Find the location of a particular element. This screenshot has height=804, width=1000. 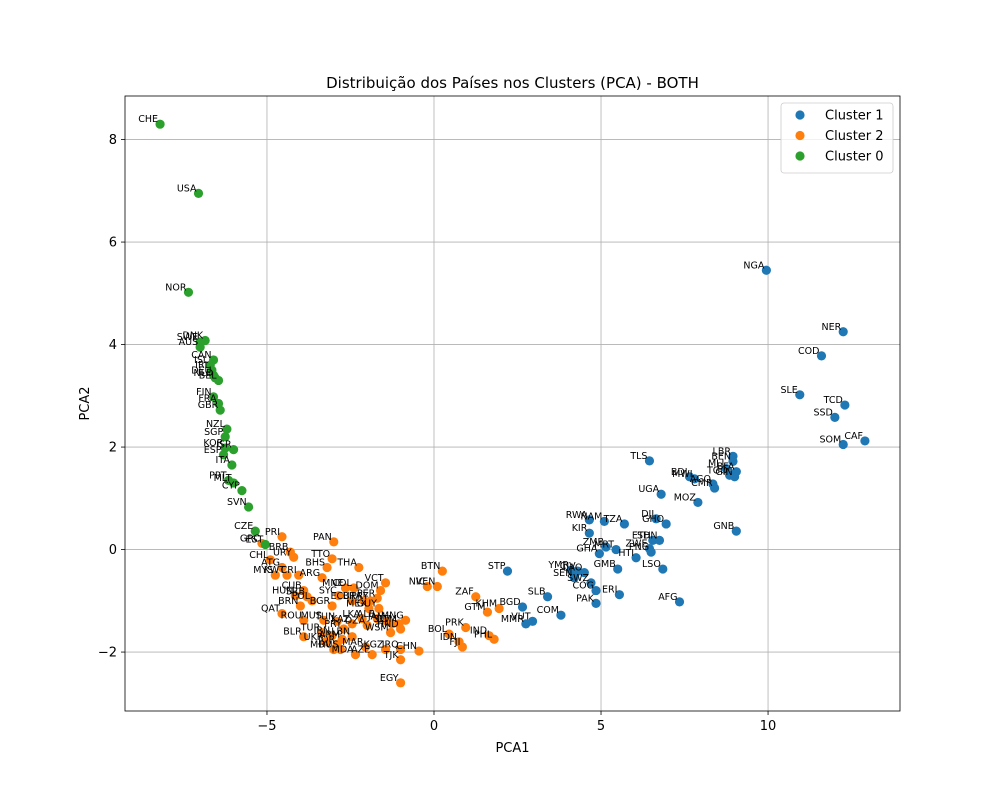

point-label-wsm: WSM is located at coordinates (377, 628).